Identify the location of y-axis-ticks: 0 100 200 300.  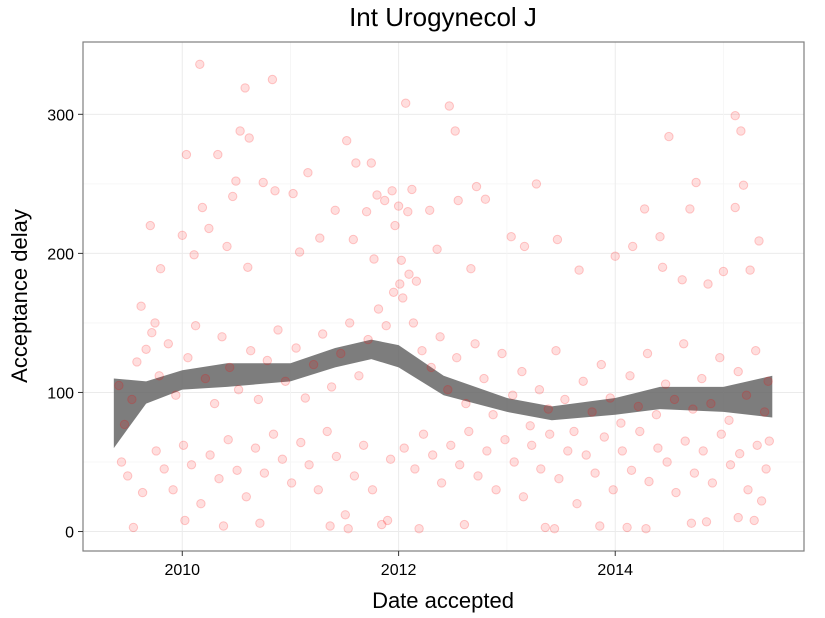
(65, 324).